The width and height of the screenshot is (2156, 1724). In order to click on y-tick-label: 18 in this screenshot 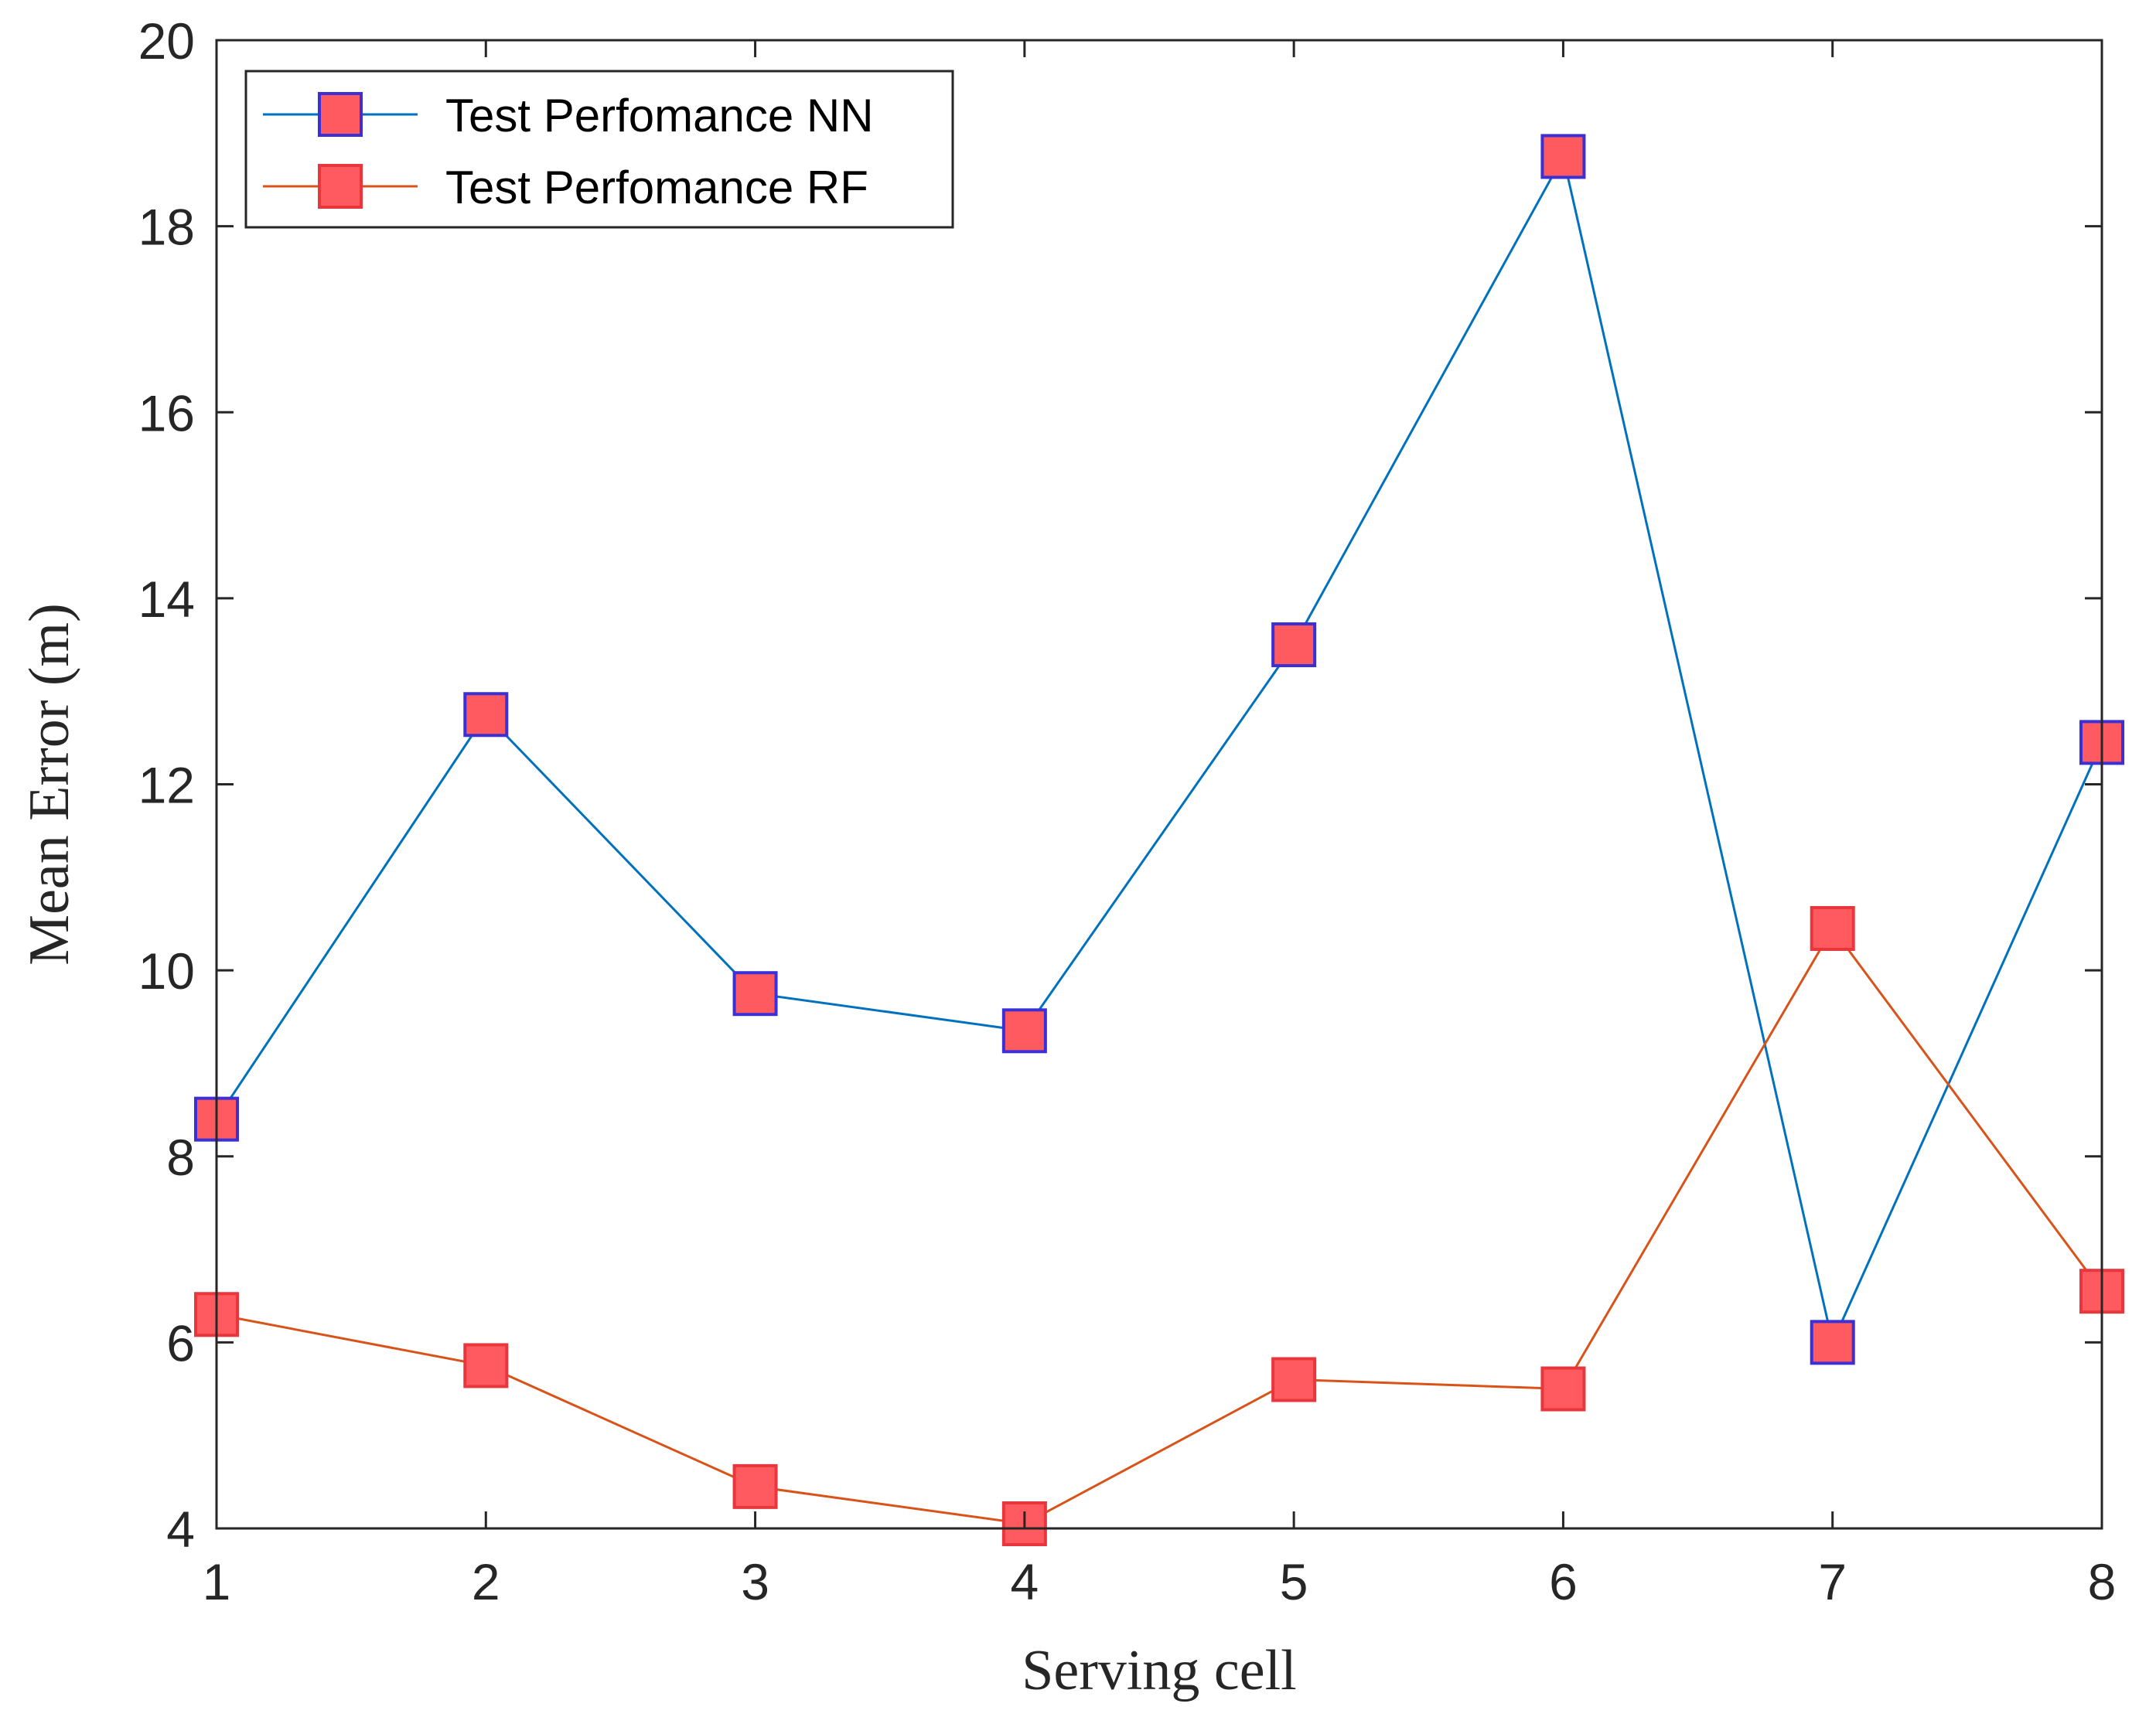, I will do `click(166, 227)`.